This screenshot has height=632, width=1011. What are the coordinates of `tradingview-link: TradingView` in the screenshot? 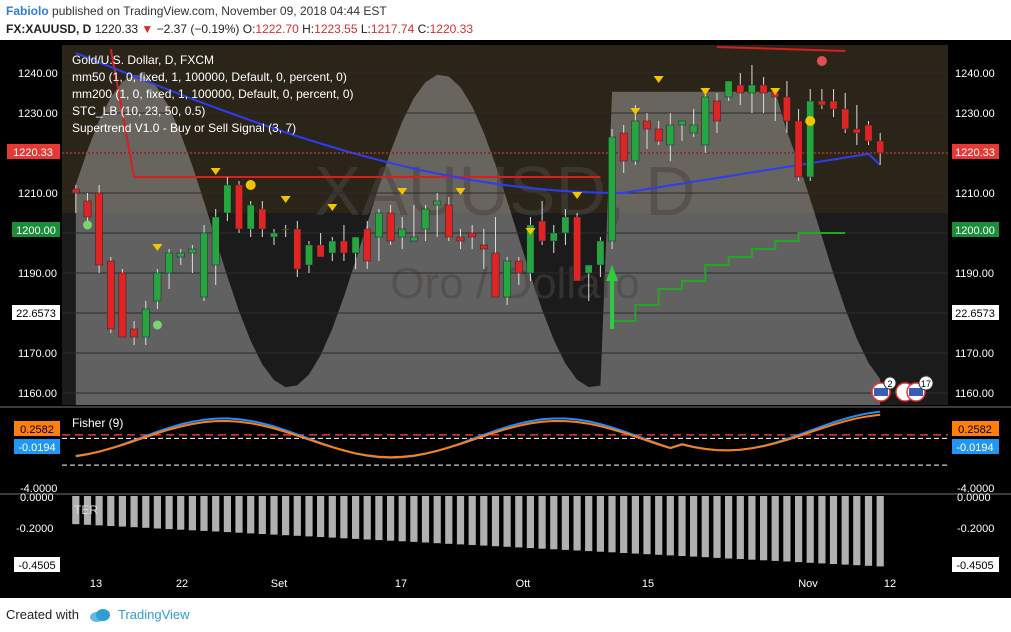 It's located at (154, 614).